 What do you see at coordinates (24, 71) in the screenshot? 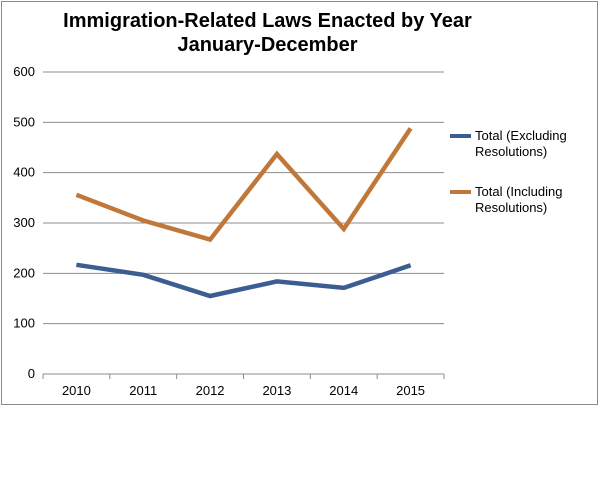
I see `y-tick-label: 600` at bounding box center [24, 71].